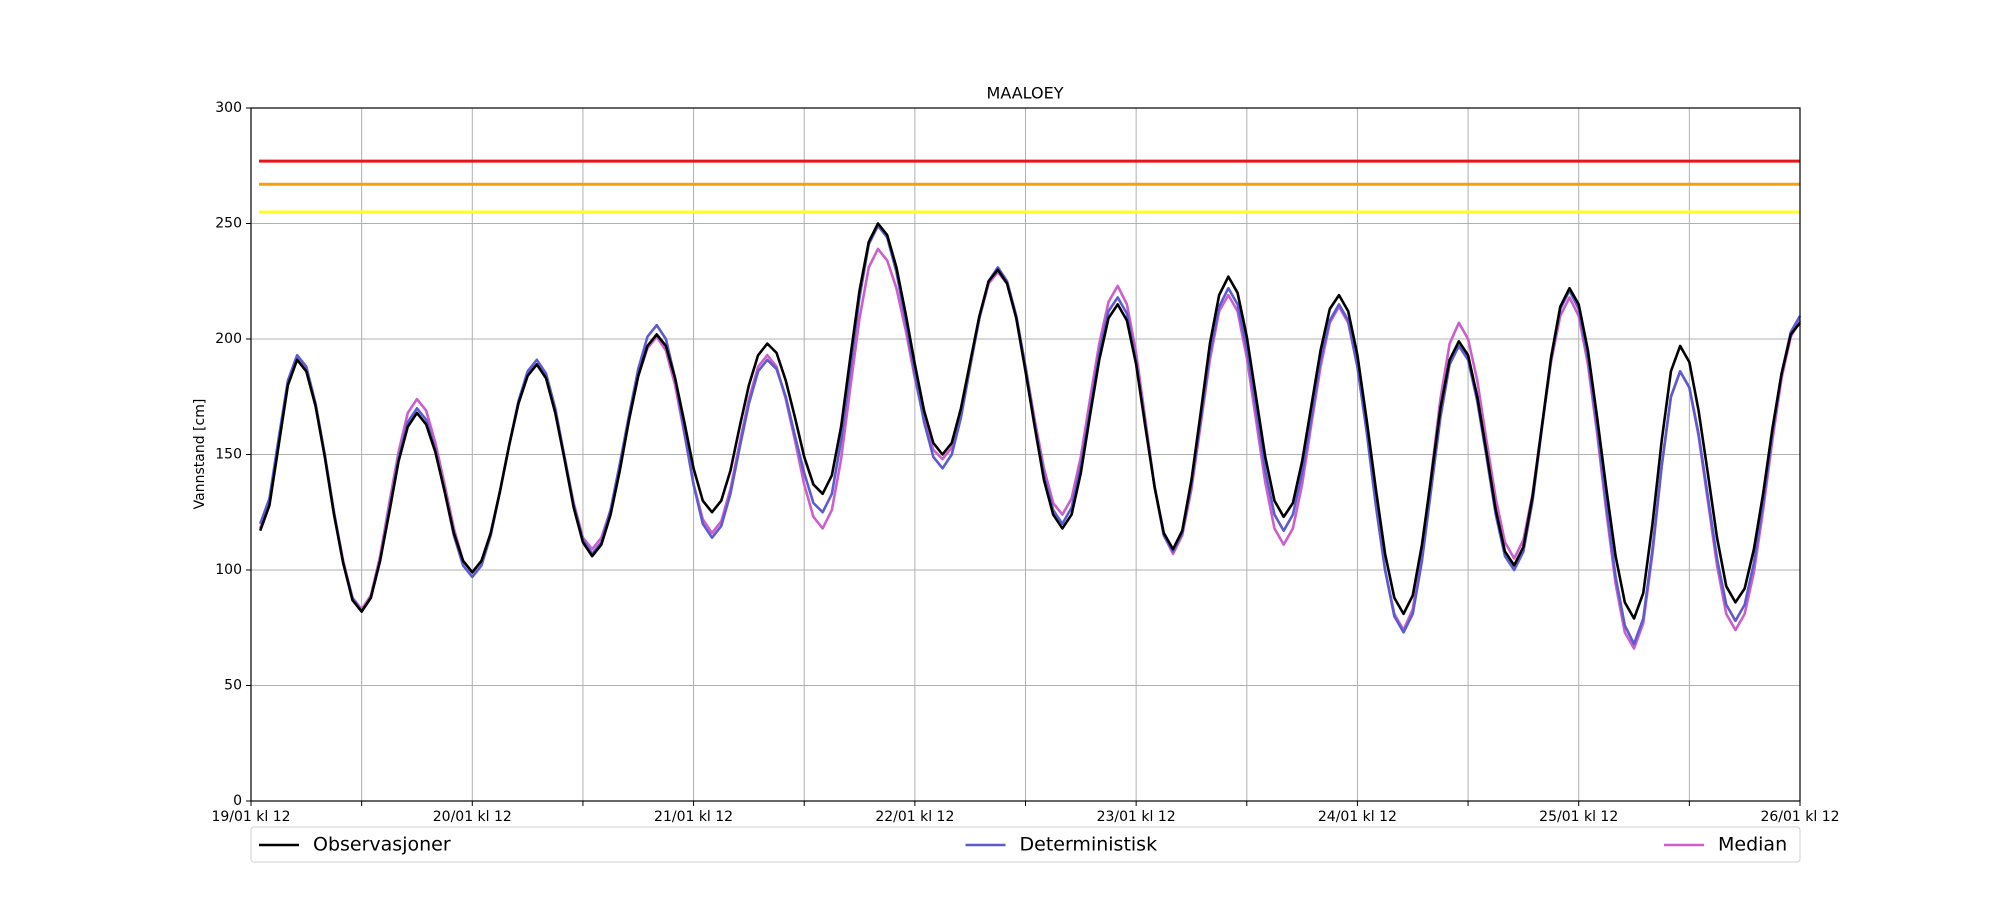 This screenshot has width=2000, height=900. What do you see at coordinates (1578, 817) in the screenshot?
I see `x-tick-label: 25/01 kl 12` at bounding box center [1578, 817].